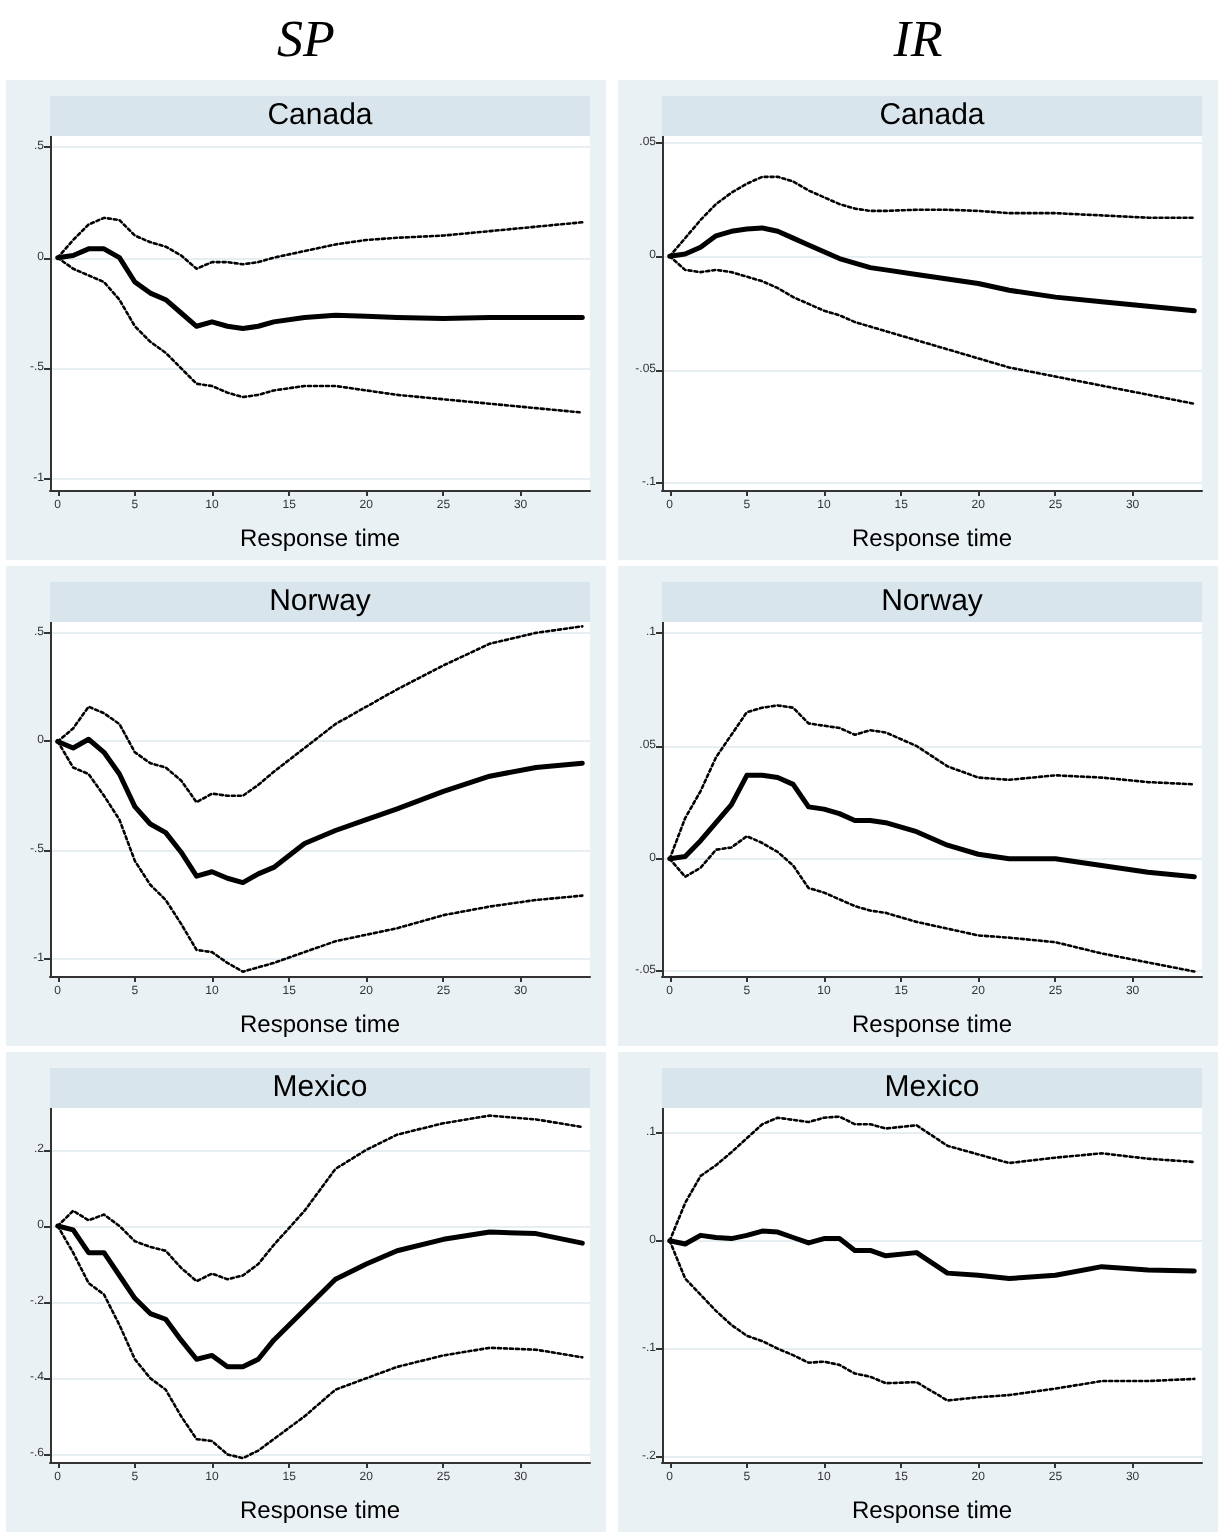  What do you see at coordinates (918, 40) in the screenshot?
I see `text: IR` at bounding box center [918, 40].